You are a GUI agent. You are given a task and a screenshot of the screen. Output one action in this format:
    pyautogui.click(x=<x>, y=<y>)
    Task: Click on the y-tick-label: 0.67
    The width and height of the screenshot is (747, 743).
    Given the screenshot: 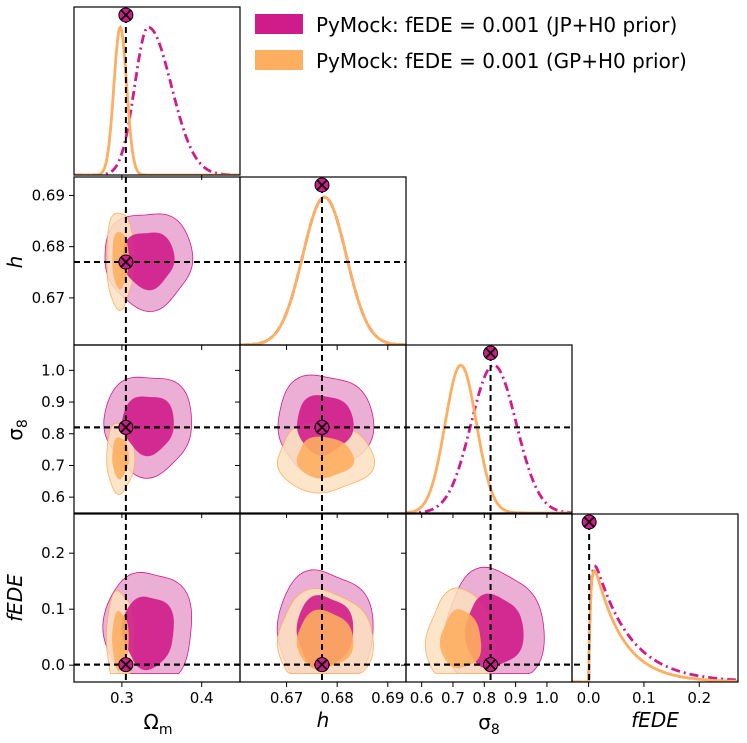 What is the action you would take?
    pyautogui.click(x=48, y=298)
    